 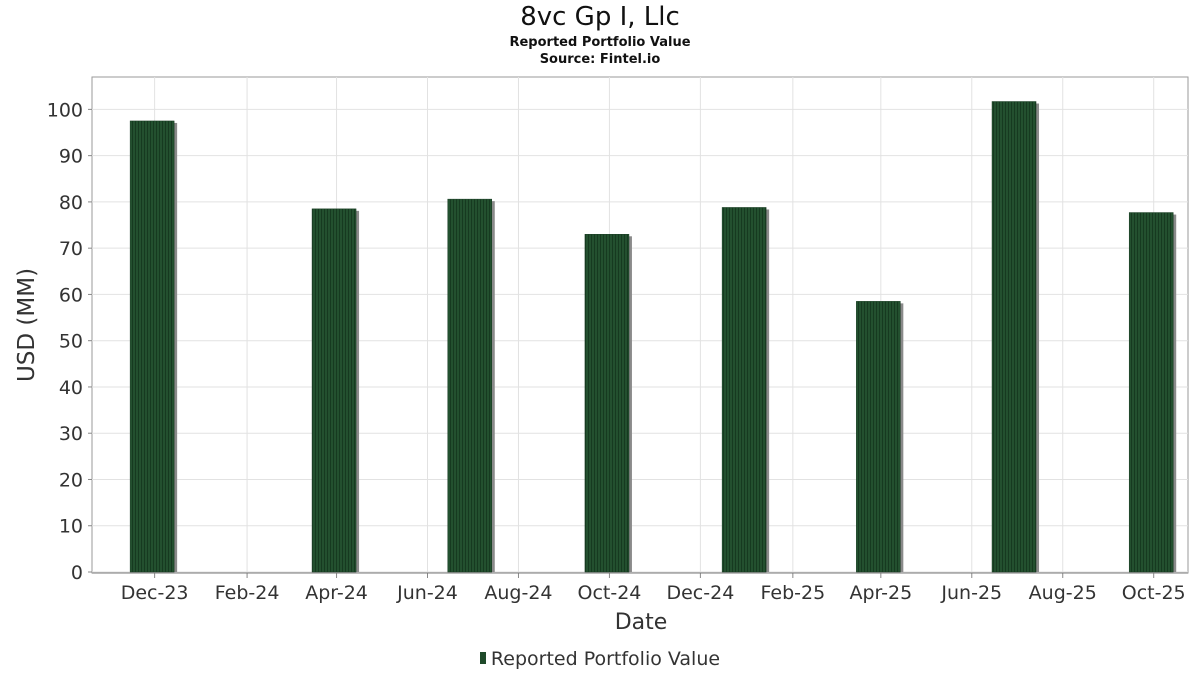 I want to click on x-tick-label: Dec-24, so click(x=700, y=593).